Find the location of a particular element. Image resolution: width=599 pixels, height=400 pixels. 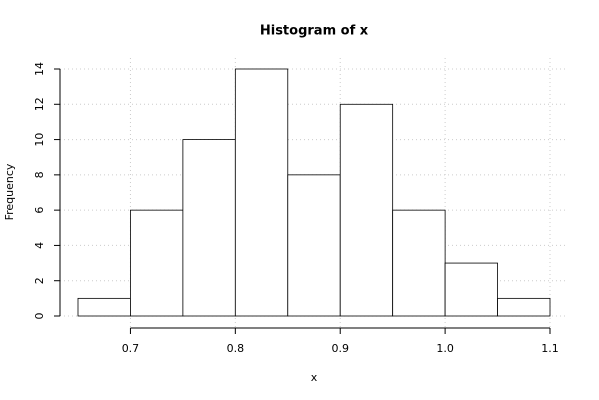

chart-title: Histogram of x is located at coordinates (314, 31).